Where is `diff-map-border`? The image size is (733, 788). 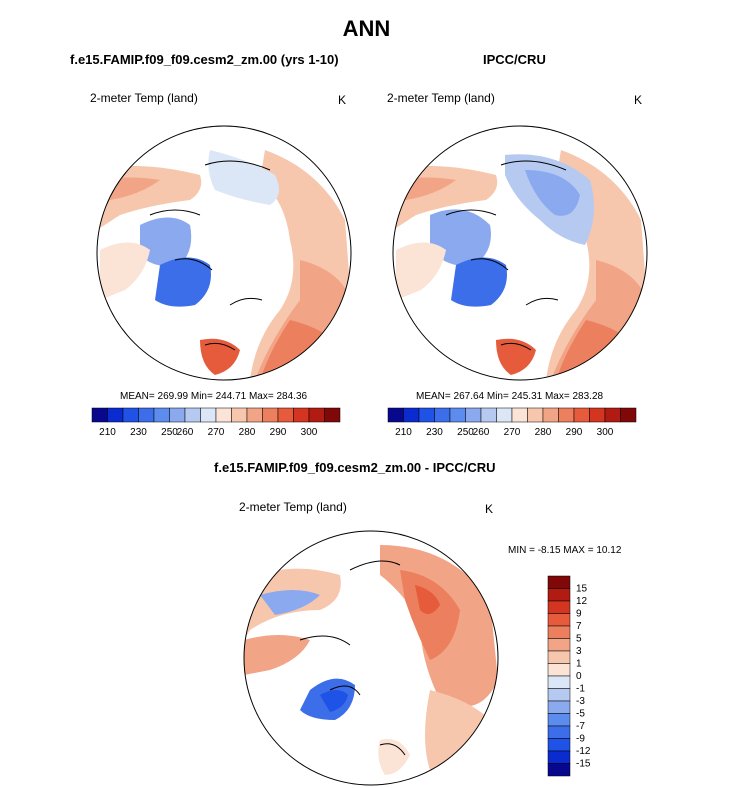 diff-map-border is located at coordinates (371, 658).